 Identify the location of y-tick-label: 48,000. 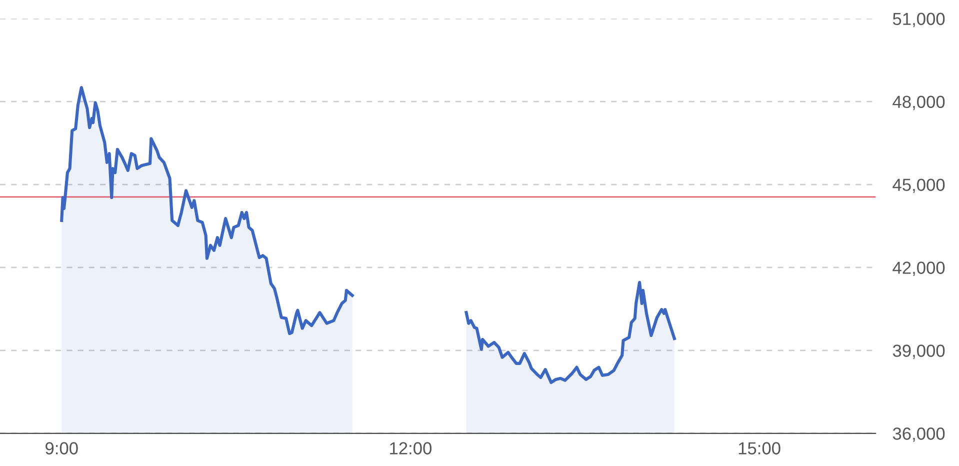
(918, 103).